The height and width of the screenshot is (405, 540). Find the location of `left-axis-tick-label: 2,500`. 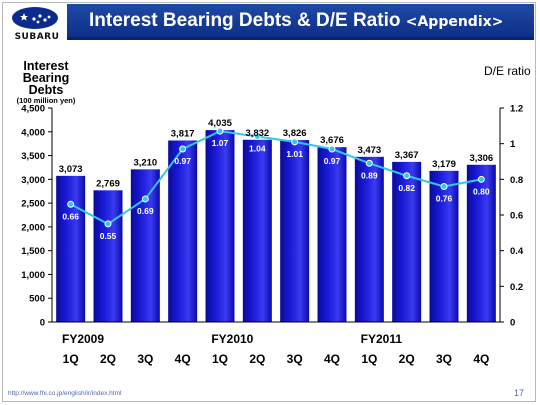

left-axis-tick-label: 2,500 is located at coordinates (33, 204).